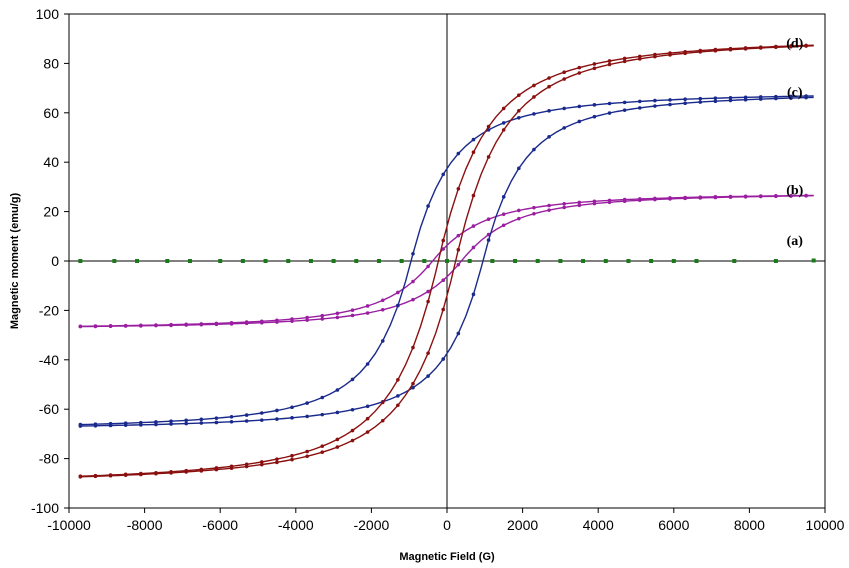 The width and height of the screenshot is (849, 568). Describe the element at coordinates (296, 525) in the screenshot. I see `x-tick-label: -4000` at that location.